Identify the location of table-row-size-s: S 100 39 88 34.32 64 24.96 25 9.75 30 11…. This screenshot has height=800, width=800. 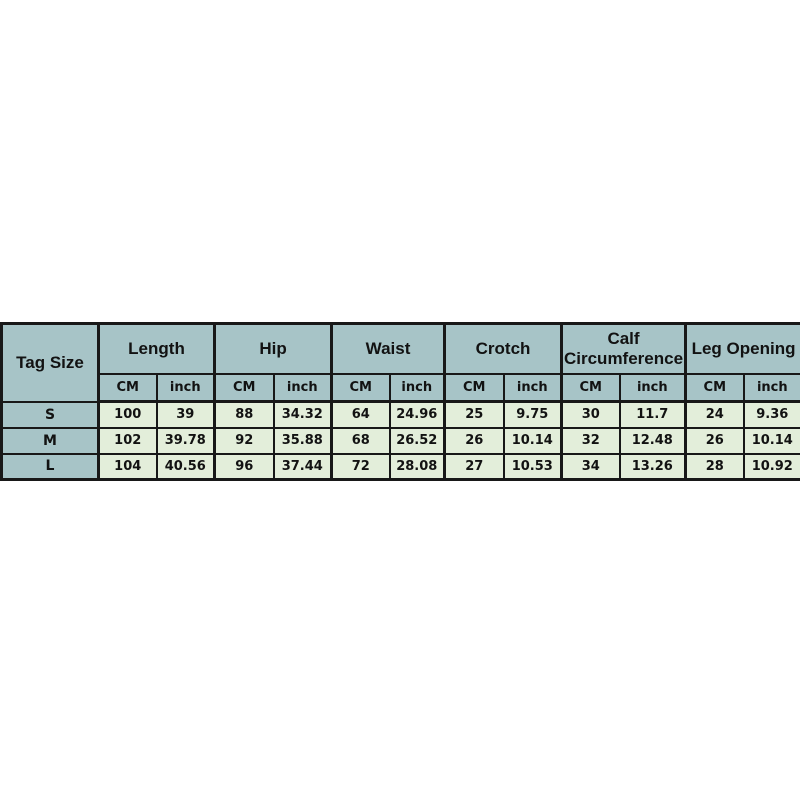
(400, 414).